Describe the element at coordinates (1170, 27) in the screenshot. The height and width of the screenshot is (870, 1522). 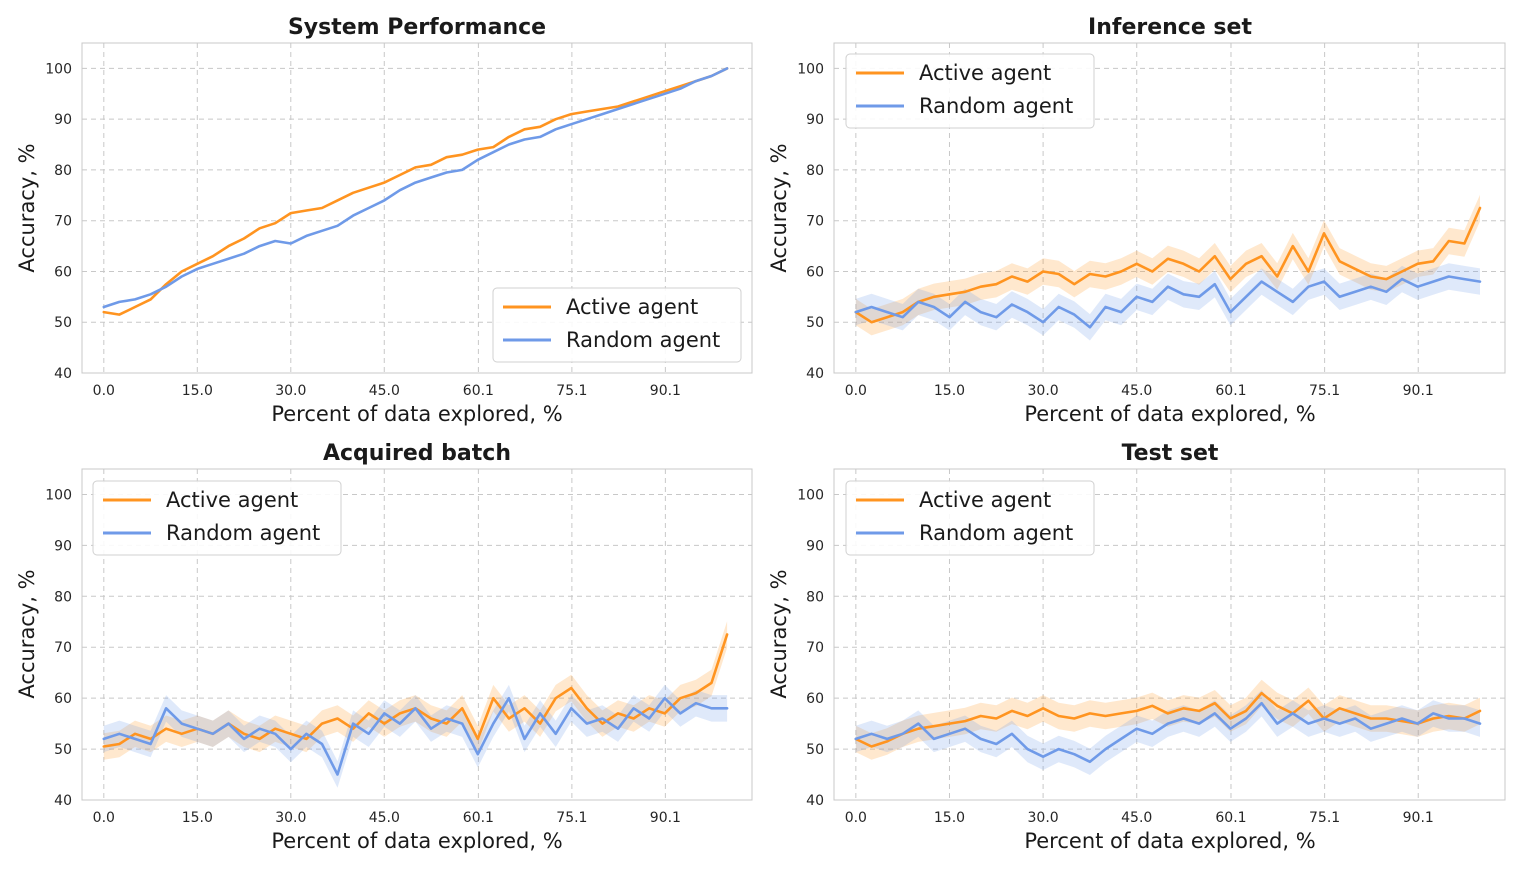
I see `chart-title: Inference set` at that location.